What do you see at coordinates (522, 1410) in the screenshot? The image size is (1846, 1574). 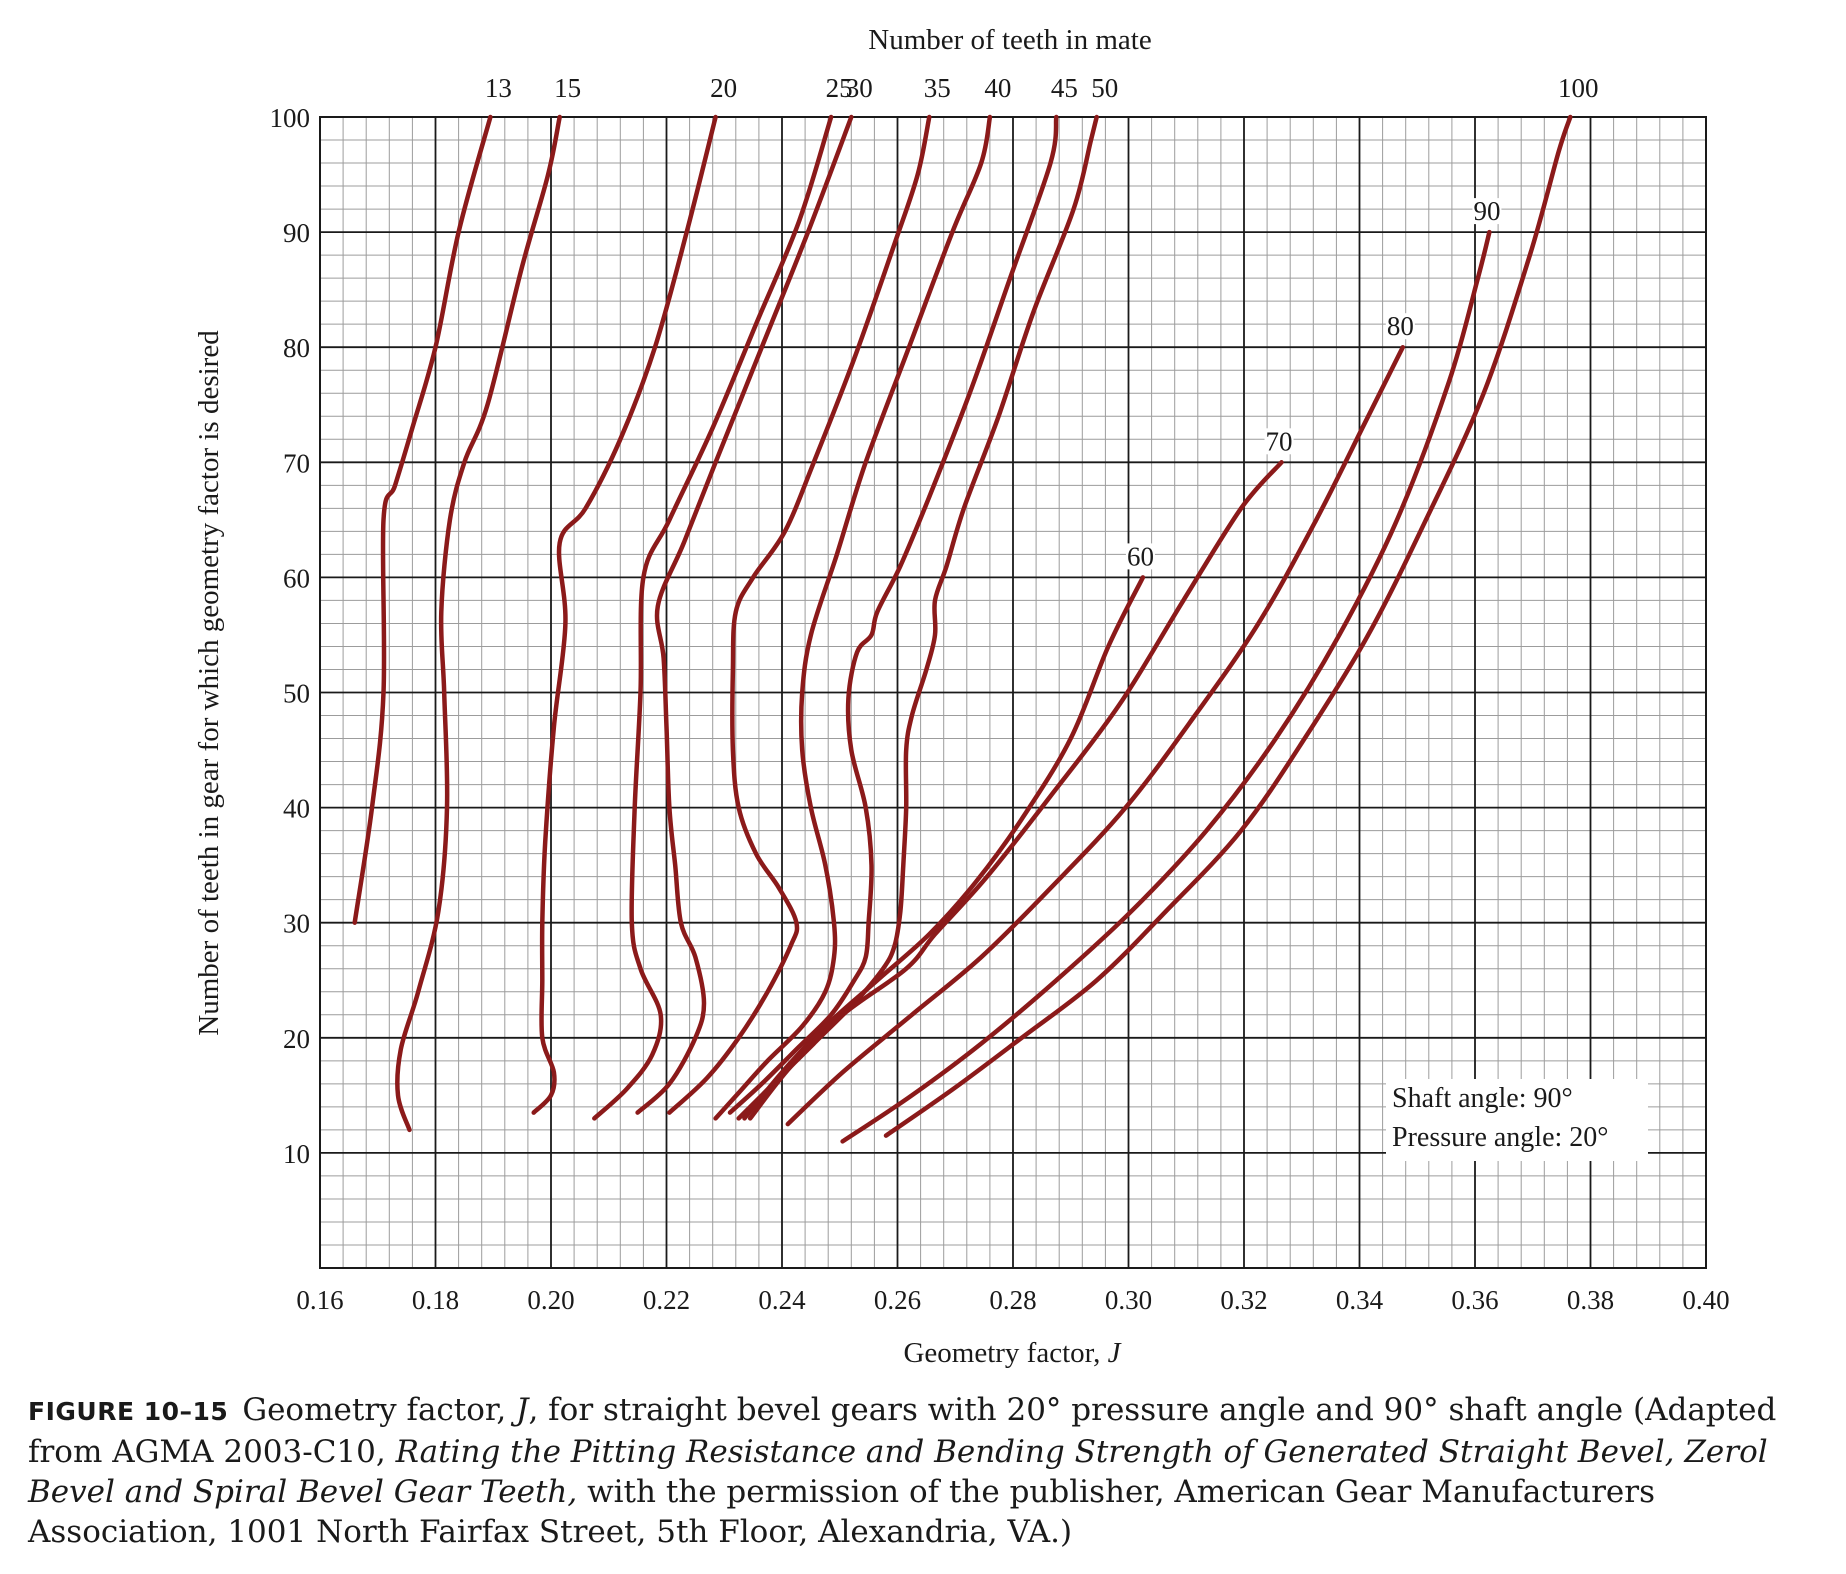 I see `caption-j-variable: J` at bounding box center [522, 1410].